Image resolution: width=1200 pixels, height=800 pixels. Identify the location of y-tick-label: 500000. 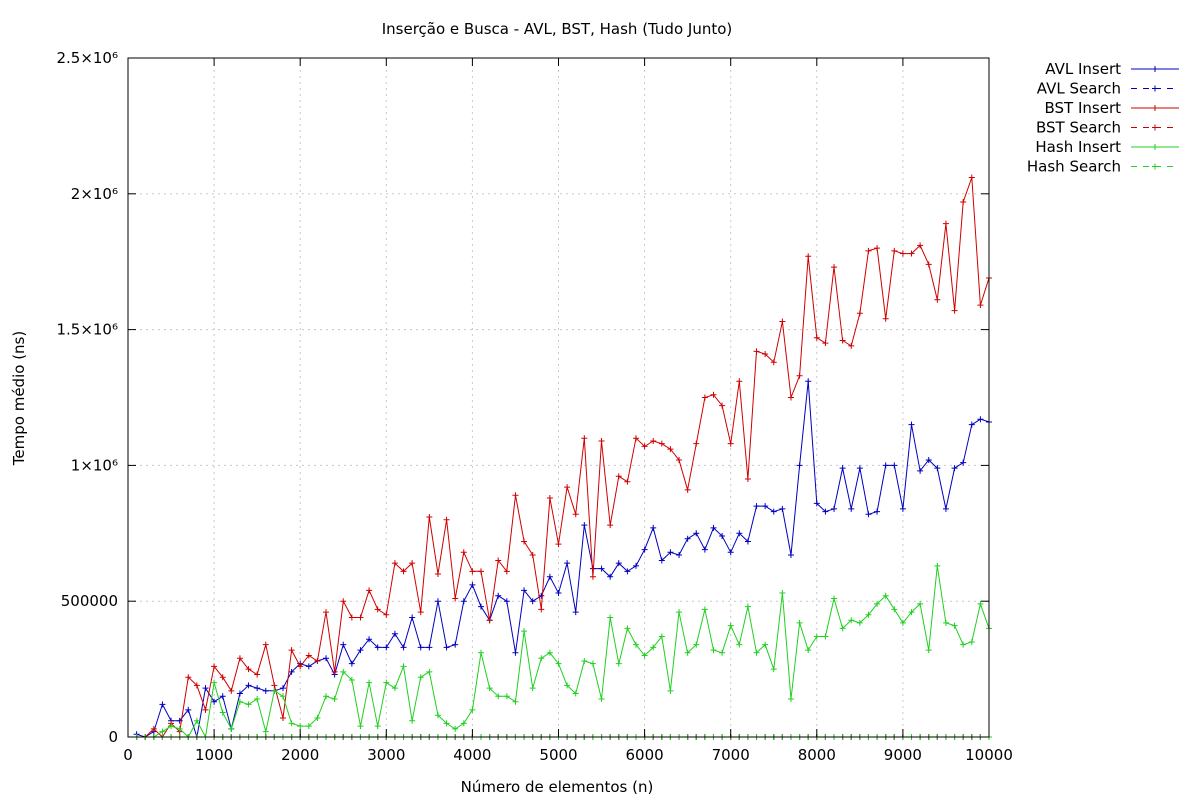
(89, 601).